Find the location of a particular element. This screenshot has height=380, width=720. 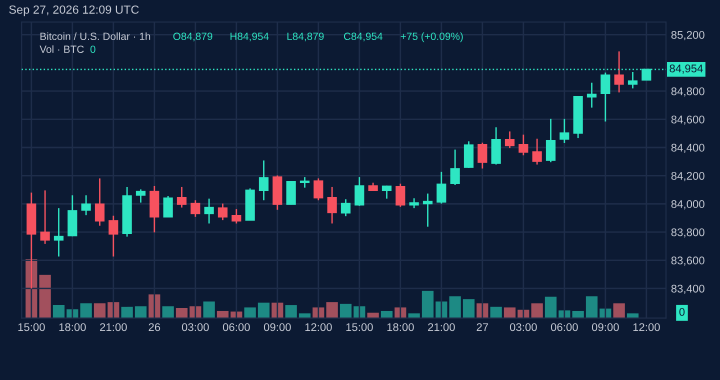

annotation: H84,954 is located at coordinates (249, 37).